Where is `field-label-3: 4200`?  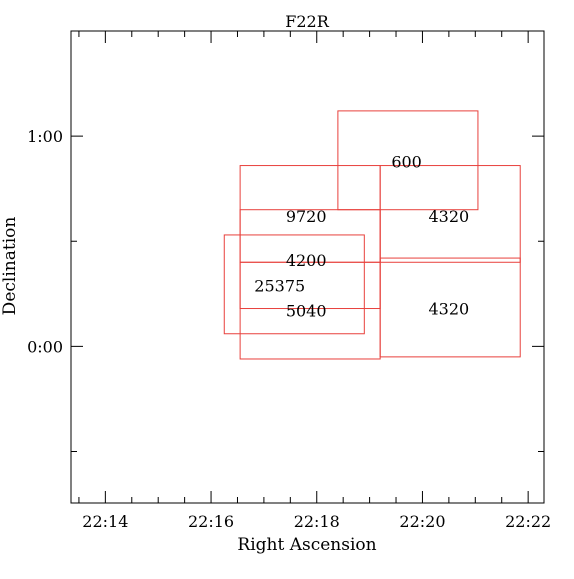
field-label-3: 4200 is located at coordinates (306, 260).